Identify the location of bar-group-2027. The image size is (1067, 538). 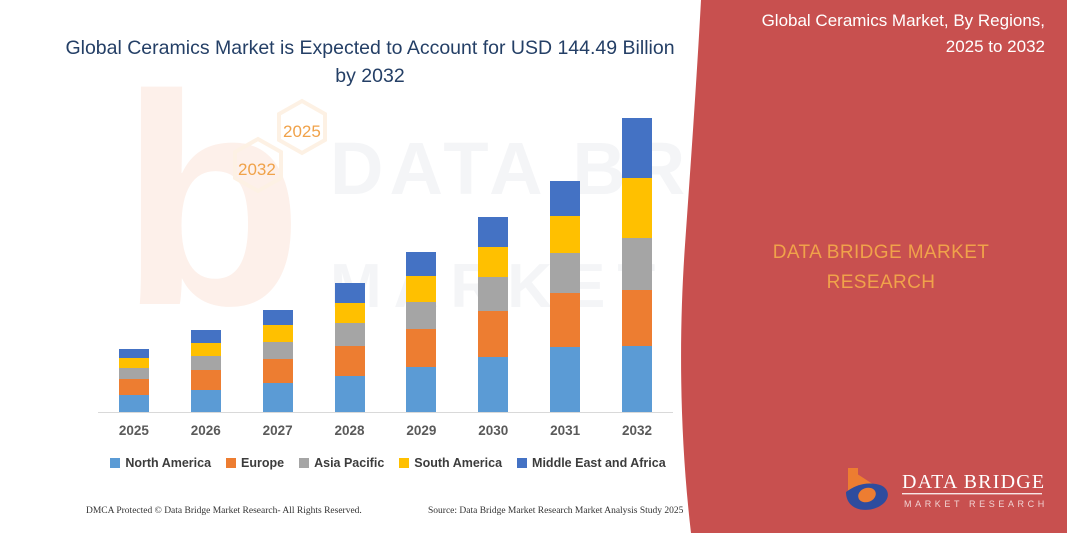
(277, 361).